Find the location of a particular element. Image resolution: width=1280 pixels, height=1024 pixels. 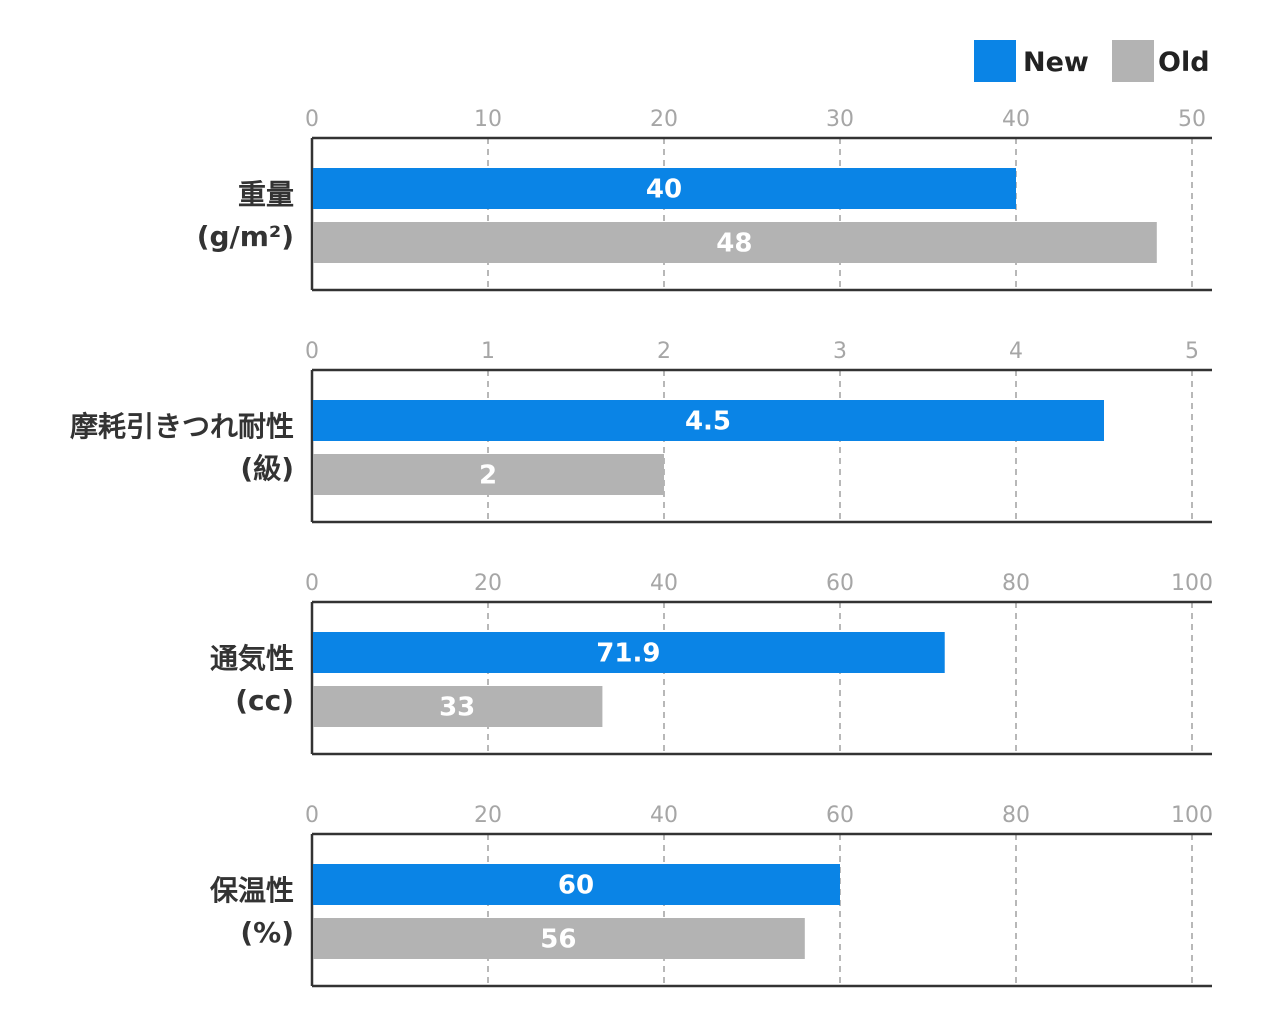

x-tick-label: 10 is located at coordinates (488, 119).